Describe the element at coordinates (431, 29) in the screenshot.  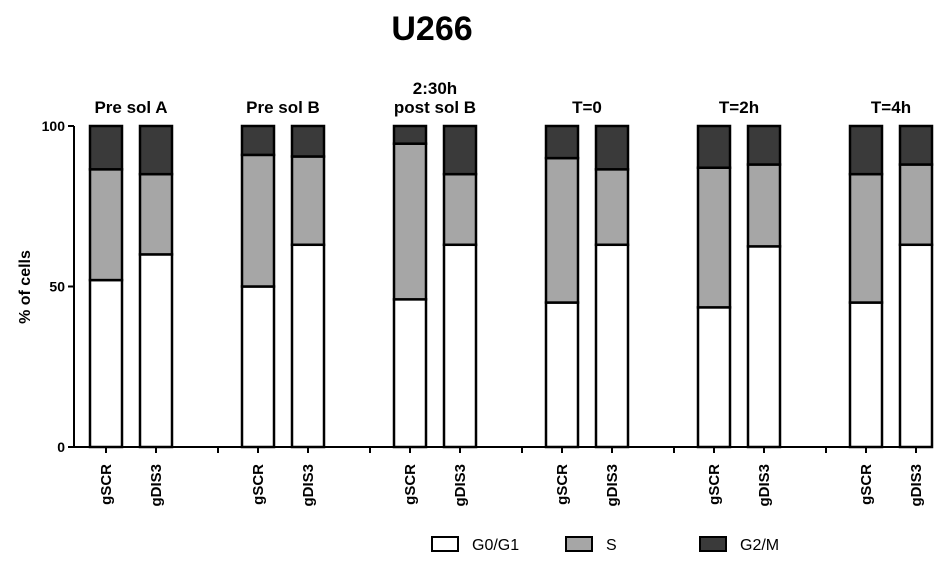
I see `chart-title: U266` at that location.